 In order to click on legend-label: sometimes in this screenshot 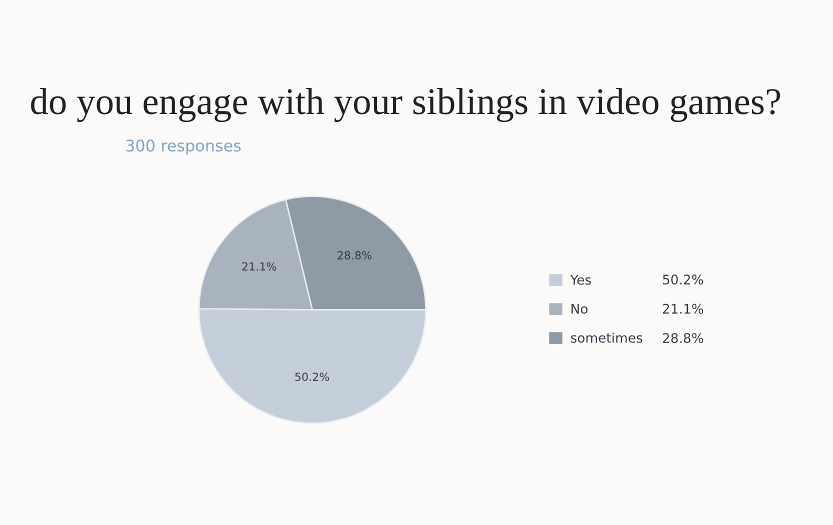, I will do `click(606, 337)`.